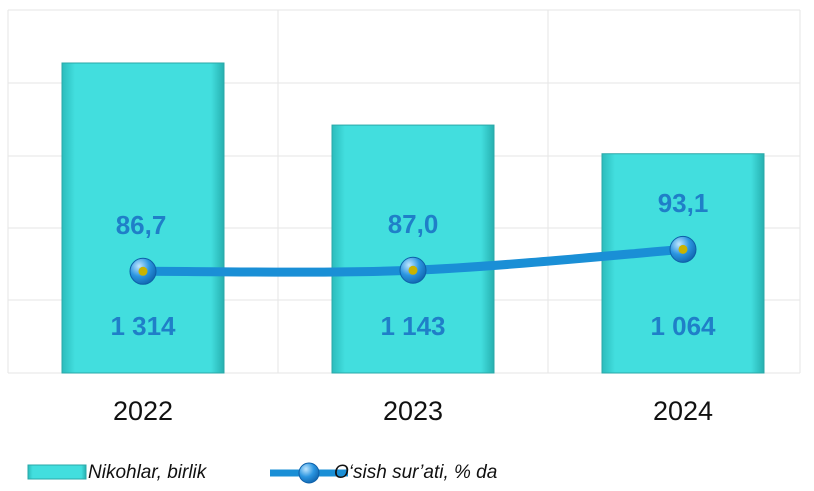 Image resolution: width=814 pixels, height=491 pixels. Describe the element at coordinates (683, 411) in the screenshot. I see `x-tick-label: 2024` at that location.